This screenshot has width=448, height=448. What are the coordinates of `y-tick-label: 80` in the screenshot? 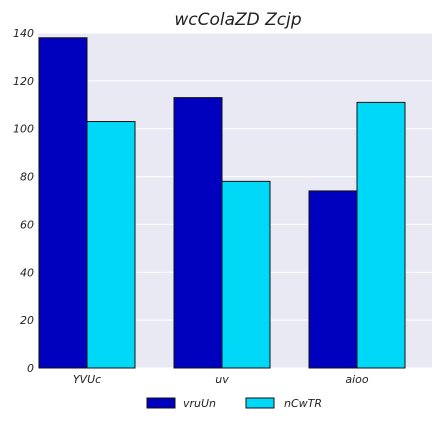 It's located at (27, 177).